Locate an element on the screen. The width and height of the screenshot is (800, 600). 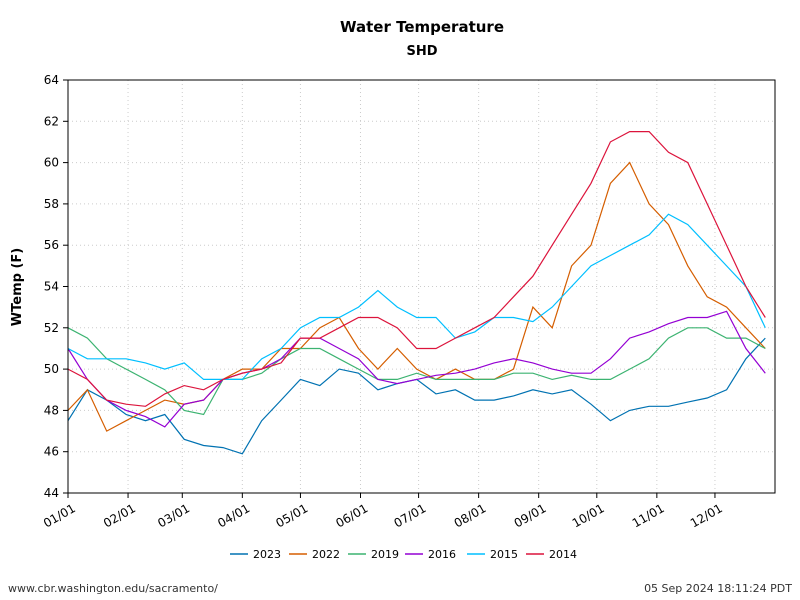
x-tick-label: 05/01 is located at coordinates (291, 515).